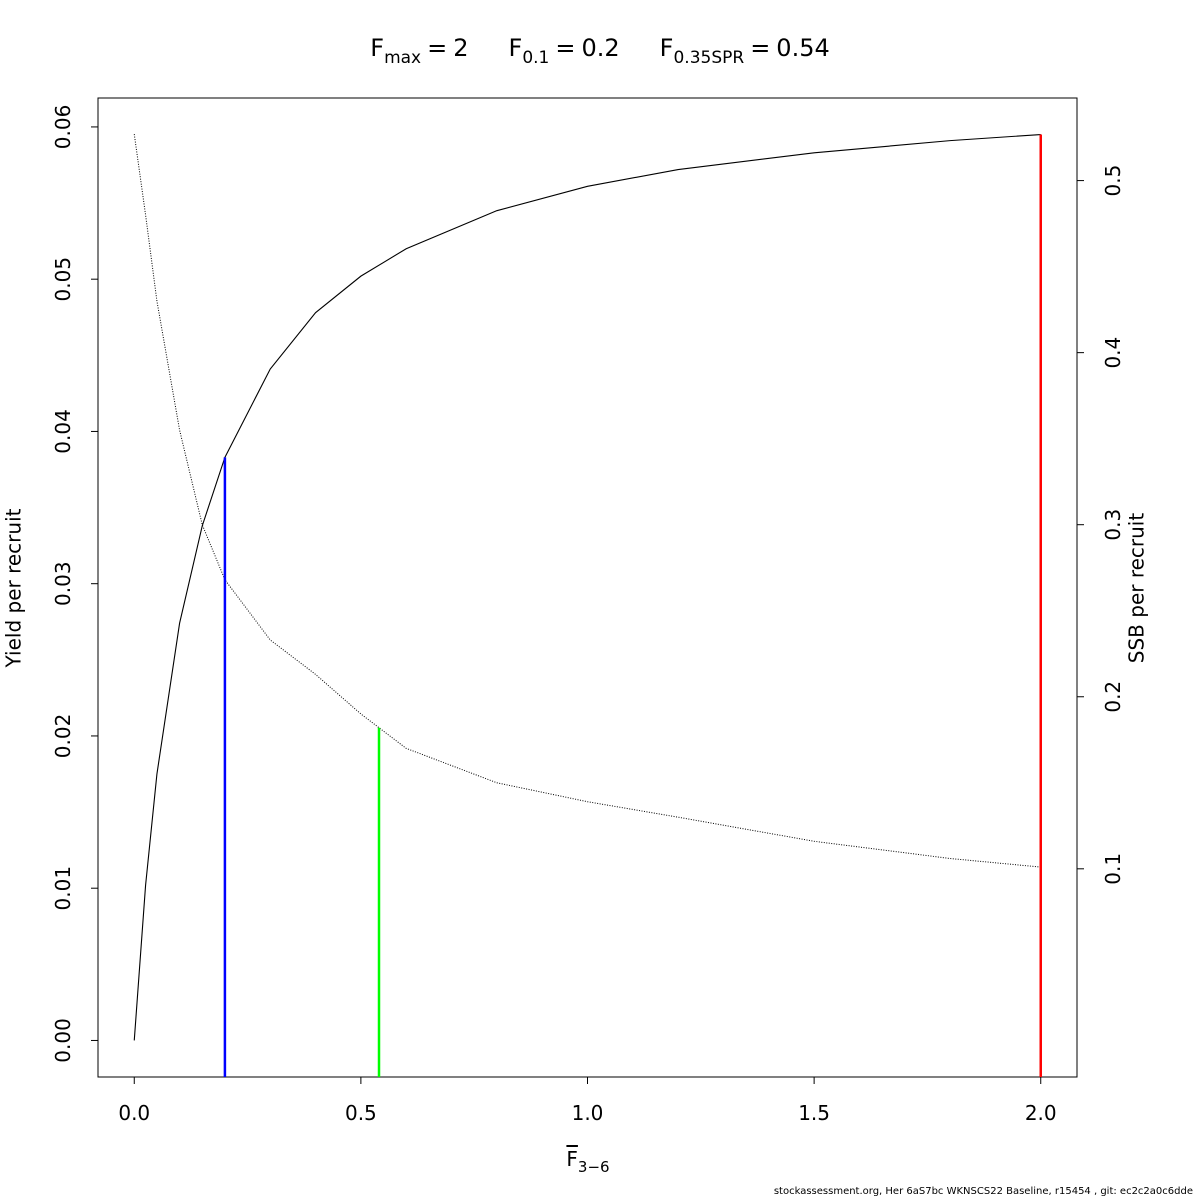  Describe the element at coordinates (594, 1167) in the screenshot. I see `x-label-subscript: 3−6` at that location.